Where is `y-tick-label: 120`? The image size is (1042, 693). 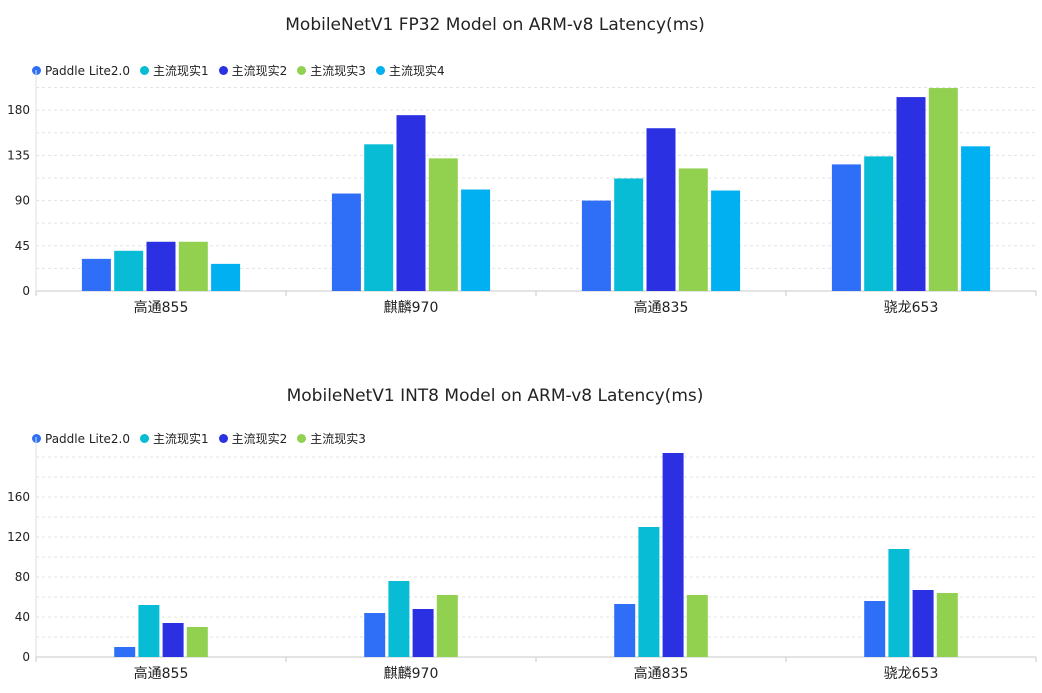 y-tick-label: 120 is located at coordinates (18, 537).